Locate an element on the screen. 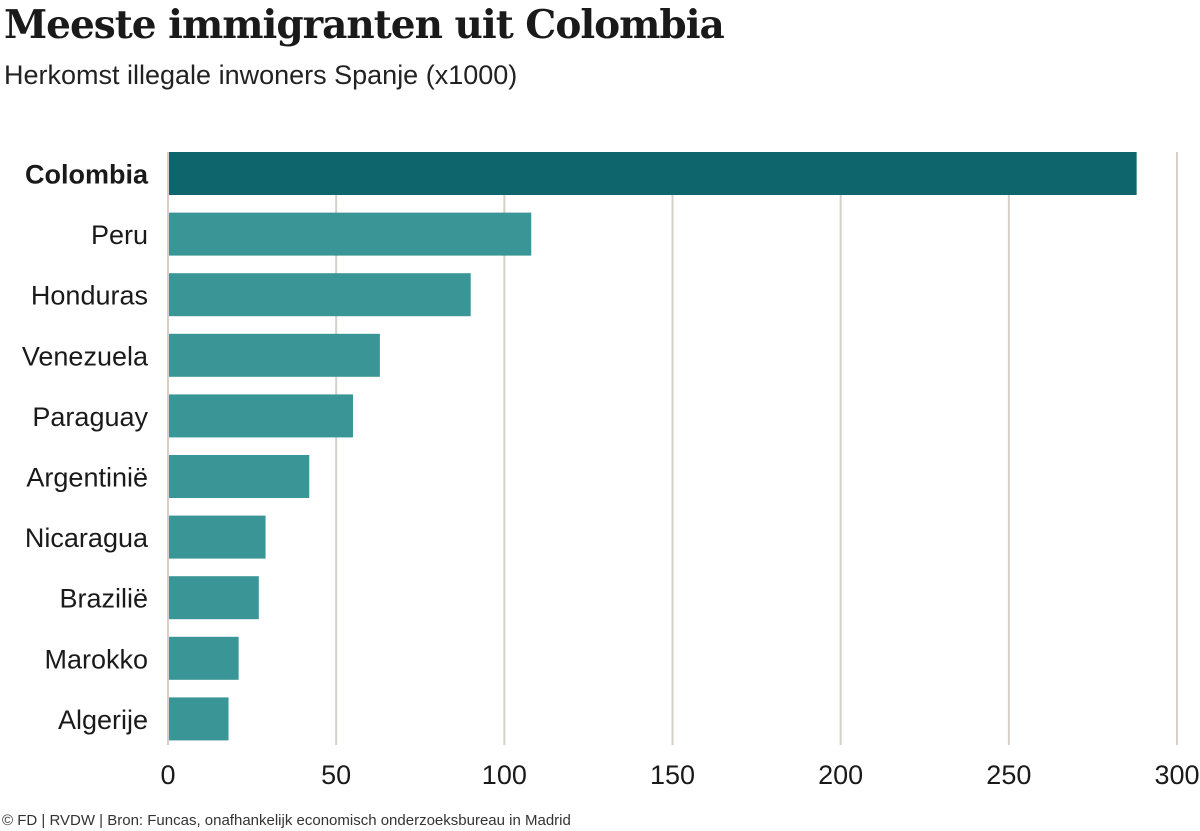  category-label: Brazilië is located at coordinates (103, 599).